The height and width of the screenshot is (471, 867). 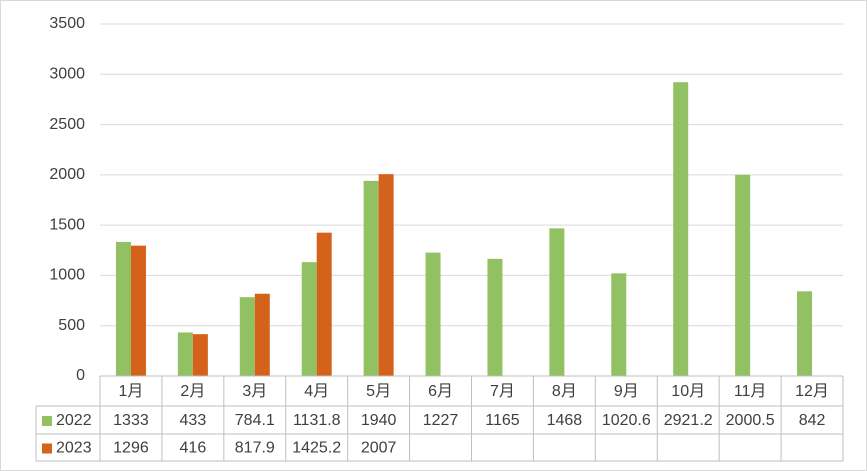 What do you see at coordinates (67, 224) in the screenshot?
I see `y-tick-label: 1500` at bounding box center [67, 224].